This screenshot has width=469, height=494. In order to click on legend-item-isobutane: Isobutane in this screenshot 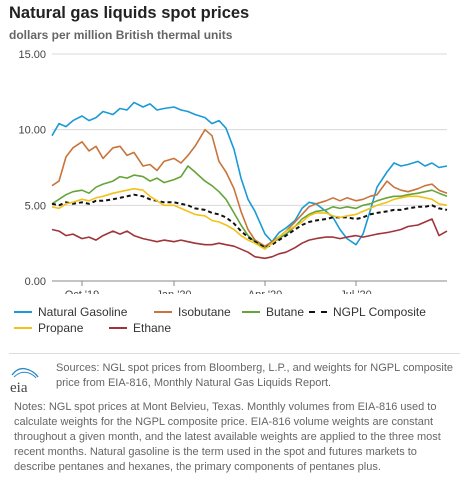, I will do `click(192, 312)`.